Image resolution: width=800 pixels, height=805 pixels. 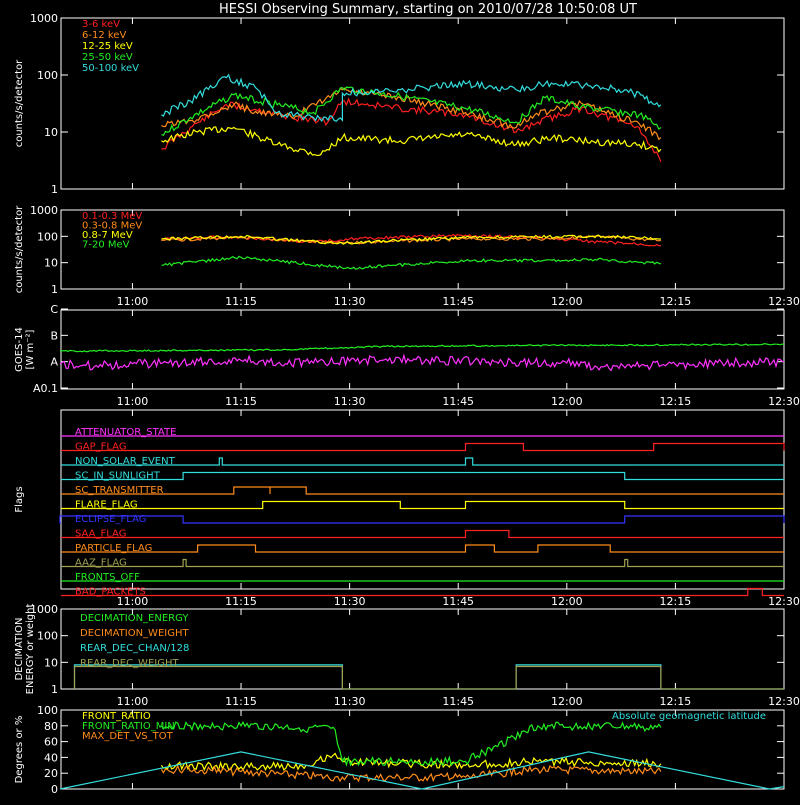 I want to click on flags-xtick-label-3: 11:45, so click(x=458, y=601).